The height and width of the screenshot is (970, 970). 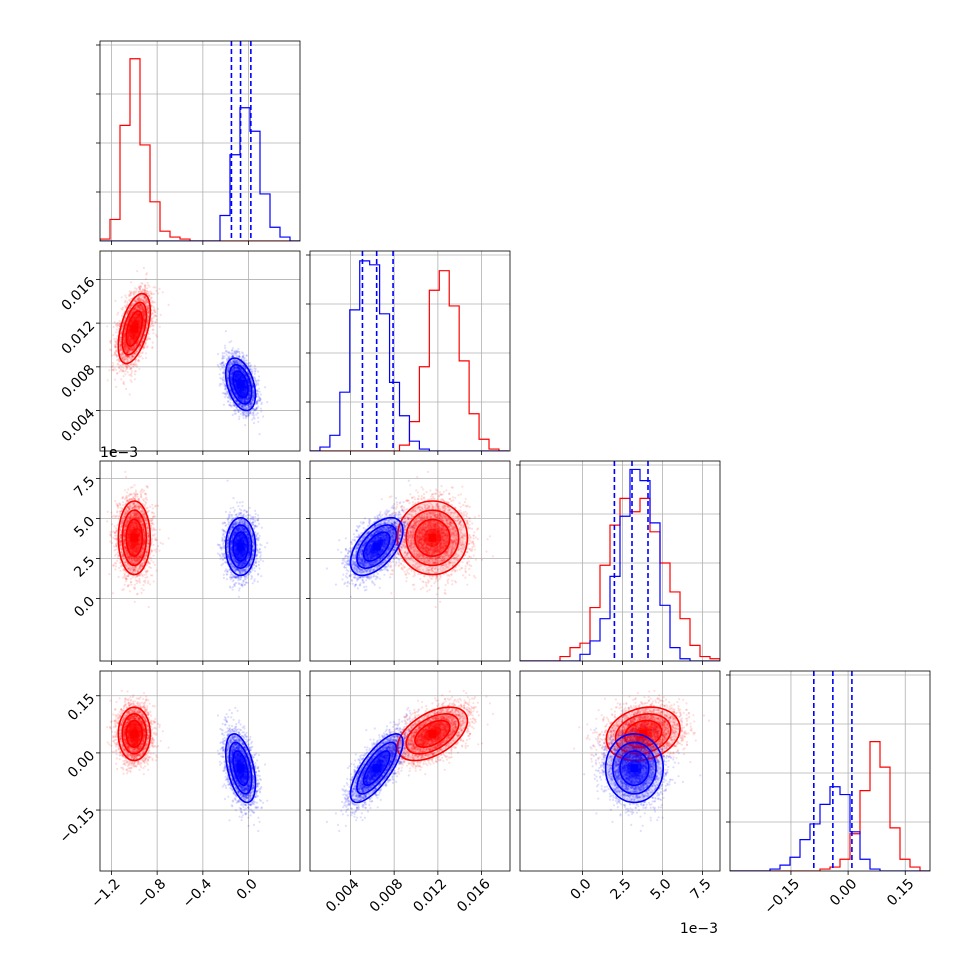 I want to click on x-tick-label: 0.004, so click(x=343, y=896).